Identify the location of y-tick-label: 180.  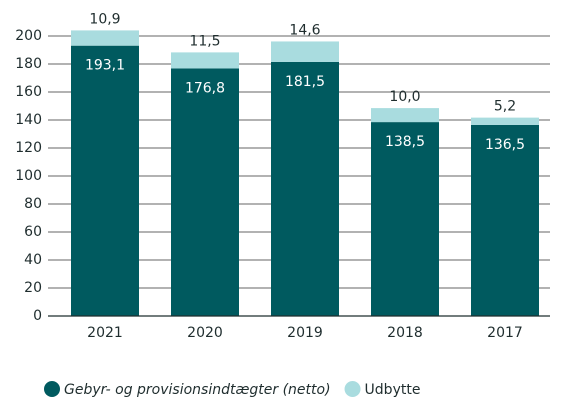
(28, 64).